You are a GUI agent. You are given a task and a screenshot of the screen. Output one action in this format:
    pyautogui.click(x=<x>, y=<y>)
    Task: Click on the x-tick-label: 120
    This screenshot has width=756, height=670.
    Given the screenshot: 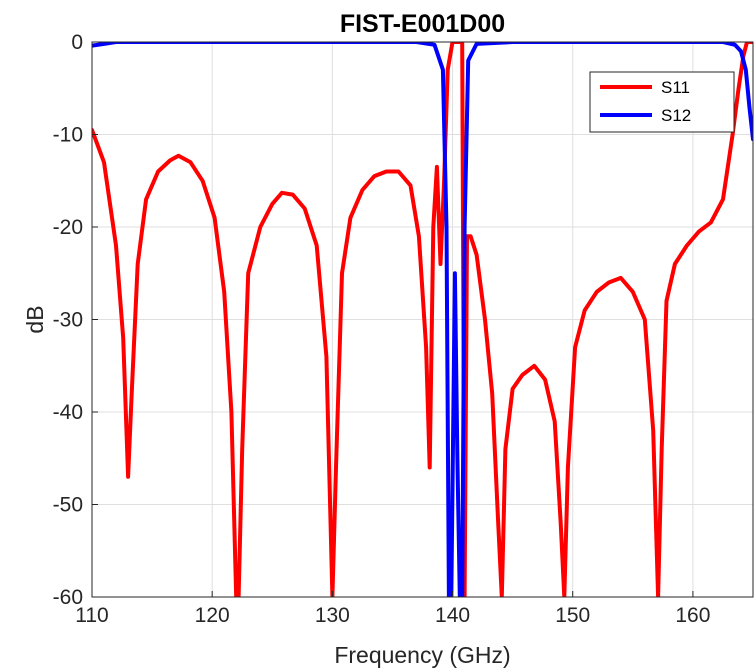 What is the action you would take?
    pyautogui.click(x=212, y=615)
    